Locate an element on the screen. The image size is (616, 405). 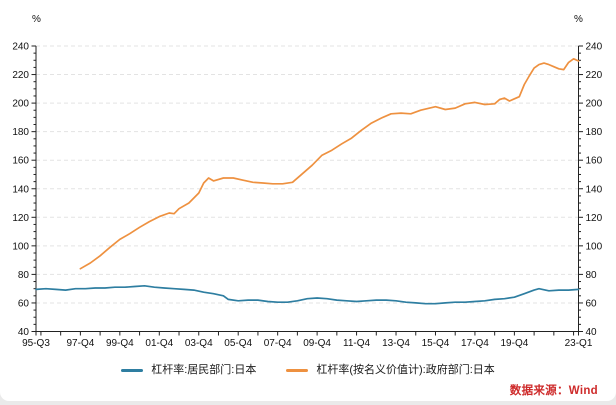
y-tick-label-right: 160 is located at coordinates (594, 161).